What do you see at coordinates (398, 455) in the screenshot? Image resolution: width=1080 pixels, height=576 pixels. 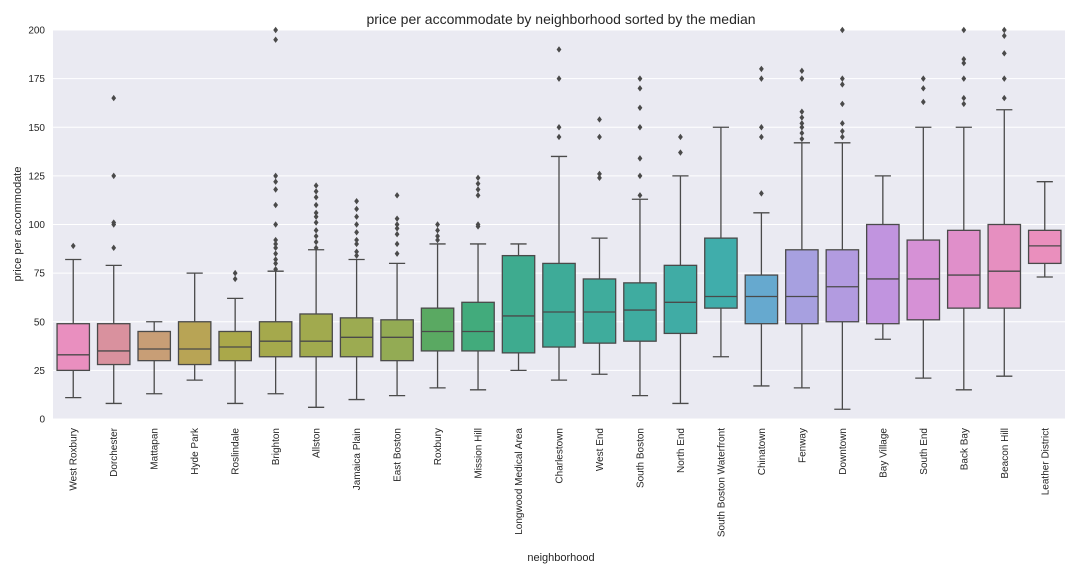 I see `x-tick-label: East Boston` at bounding box center [398, 455].